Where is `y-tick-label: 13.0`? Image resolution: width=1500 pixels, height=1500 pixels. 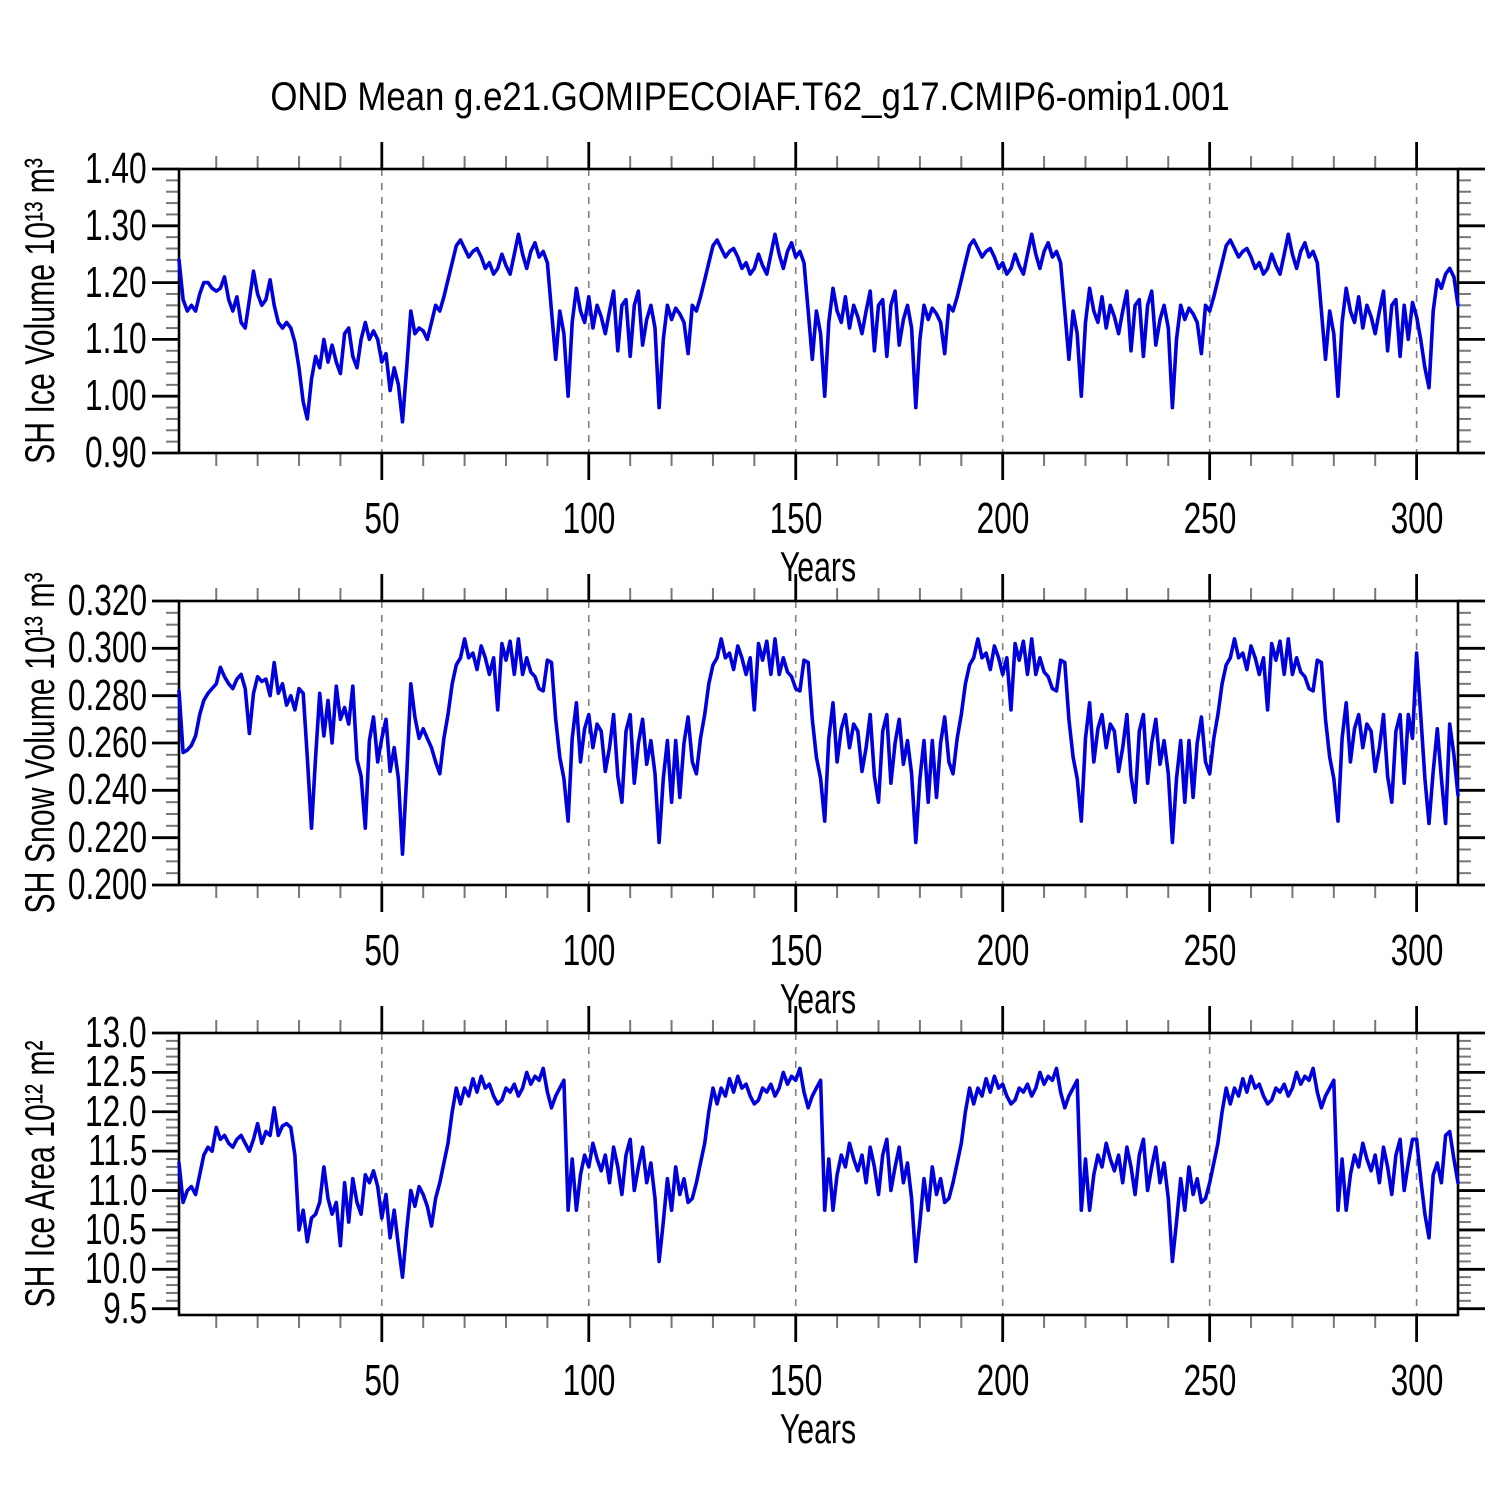 y-tick-label: 13.0 is located at coordinates (116, 1032).